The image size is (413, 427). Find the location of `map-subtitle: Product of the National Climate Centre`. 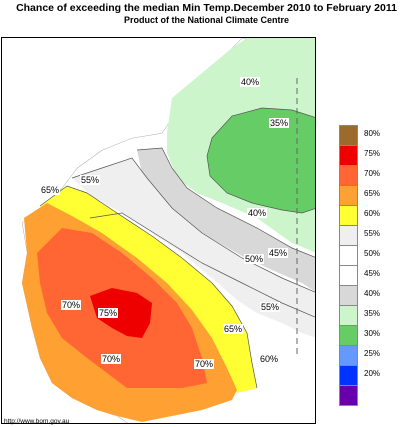

map-subtitle: Product of the National Climate Centre is located at coordinates (206, 20).